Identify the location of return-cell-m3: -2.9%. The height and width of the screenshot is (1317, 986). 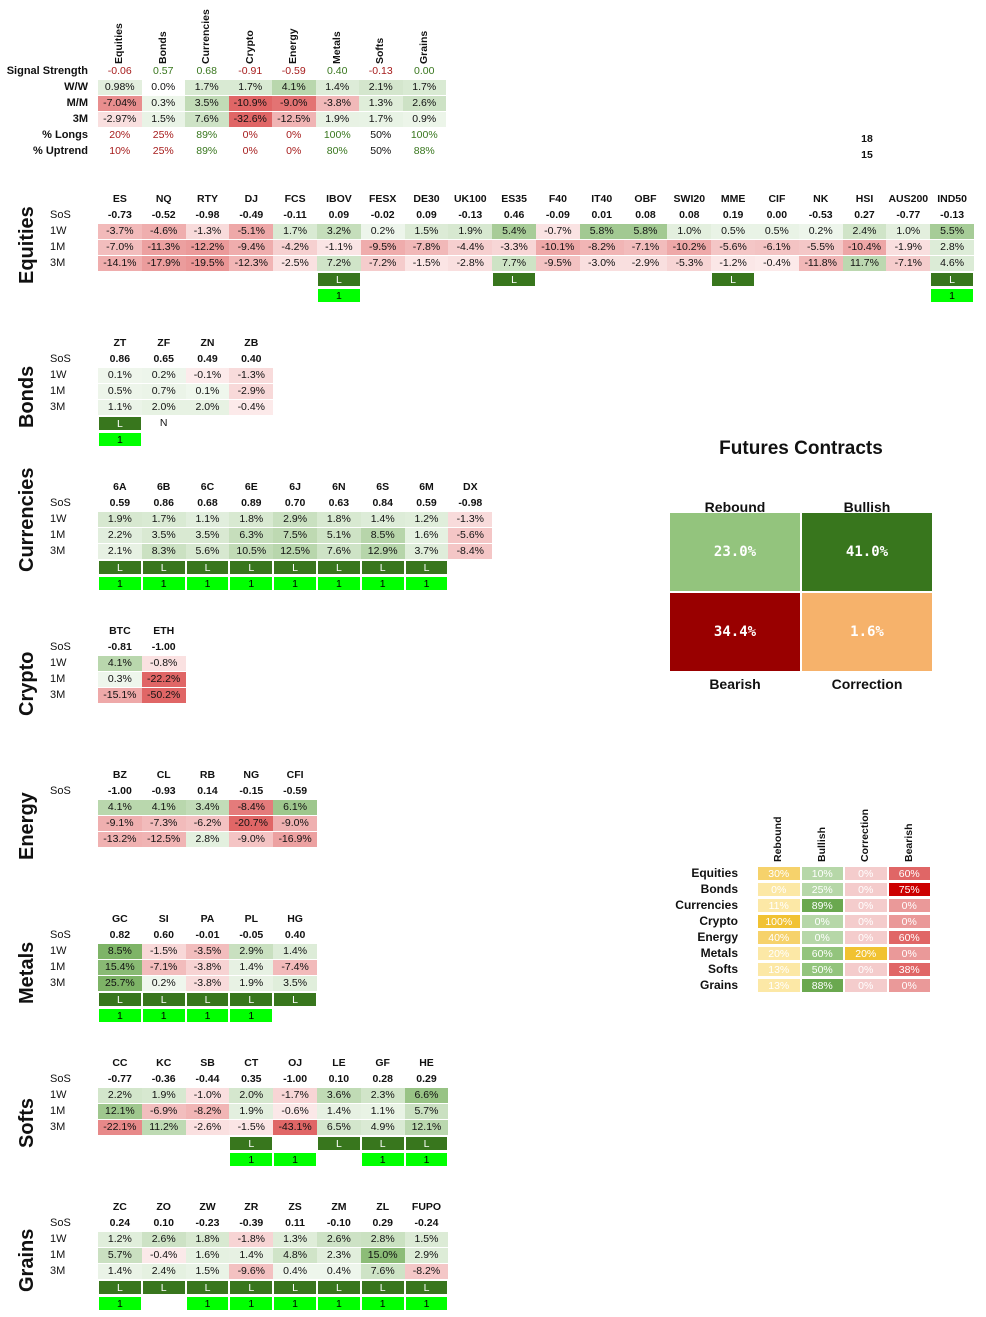
(645, 263).